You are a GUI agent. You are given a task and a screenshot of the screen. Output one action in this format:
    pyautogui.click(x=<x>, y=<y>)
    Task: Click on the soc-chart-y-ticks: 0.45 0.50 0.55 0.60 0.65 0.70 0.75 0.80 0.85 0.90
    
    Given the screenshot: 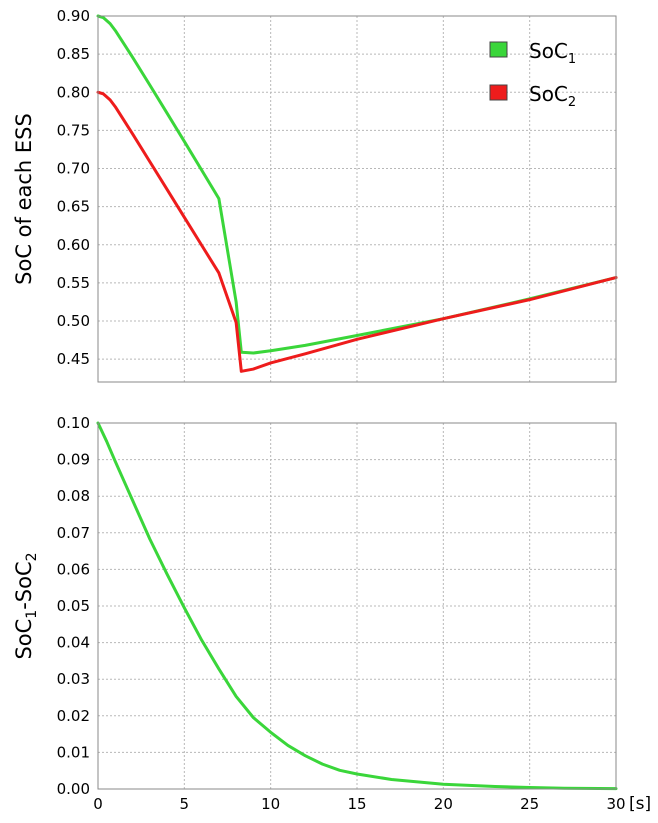 What is the action you would take?
    pyautogui.click(x=73, y=187)
    